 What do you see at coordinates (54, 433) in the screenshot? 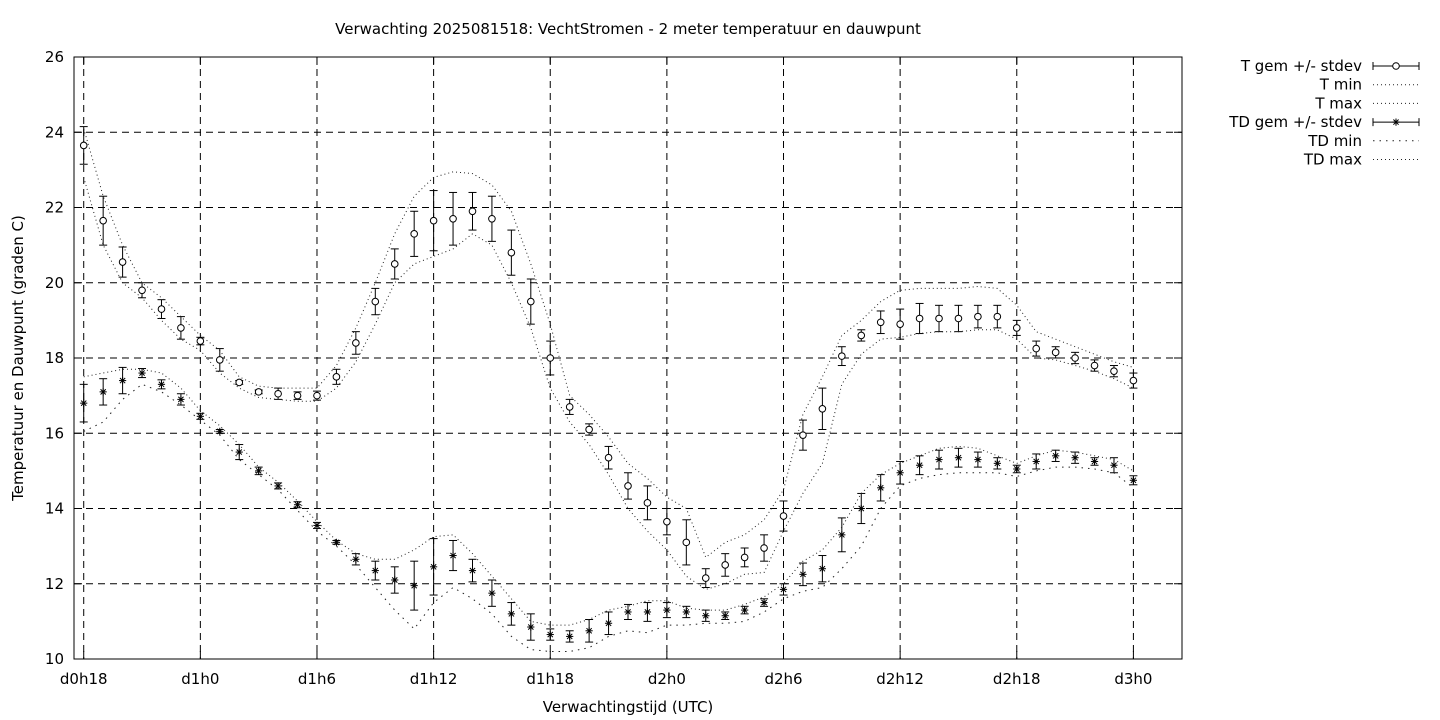
I see `y-tick-label: 16` at bounding box center [54, 433].